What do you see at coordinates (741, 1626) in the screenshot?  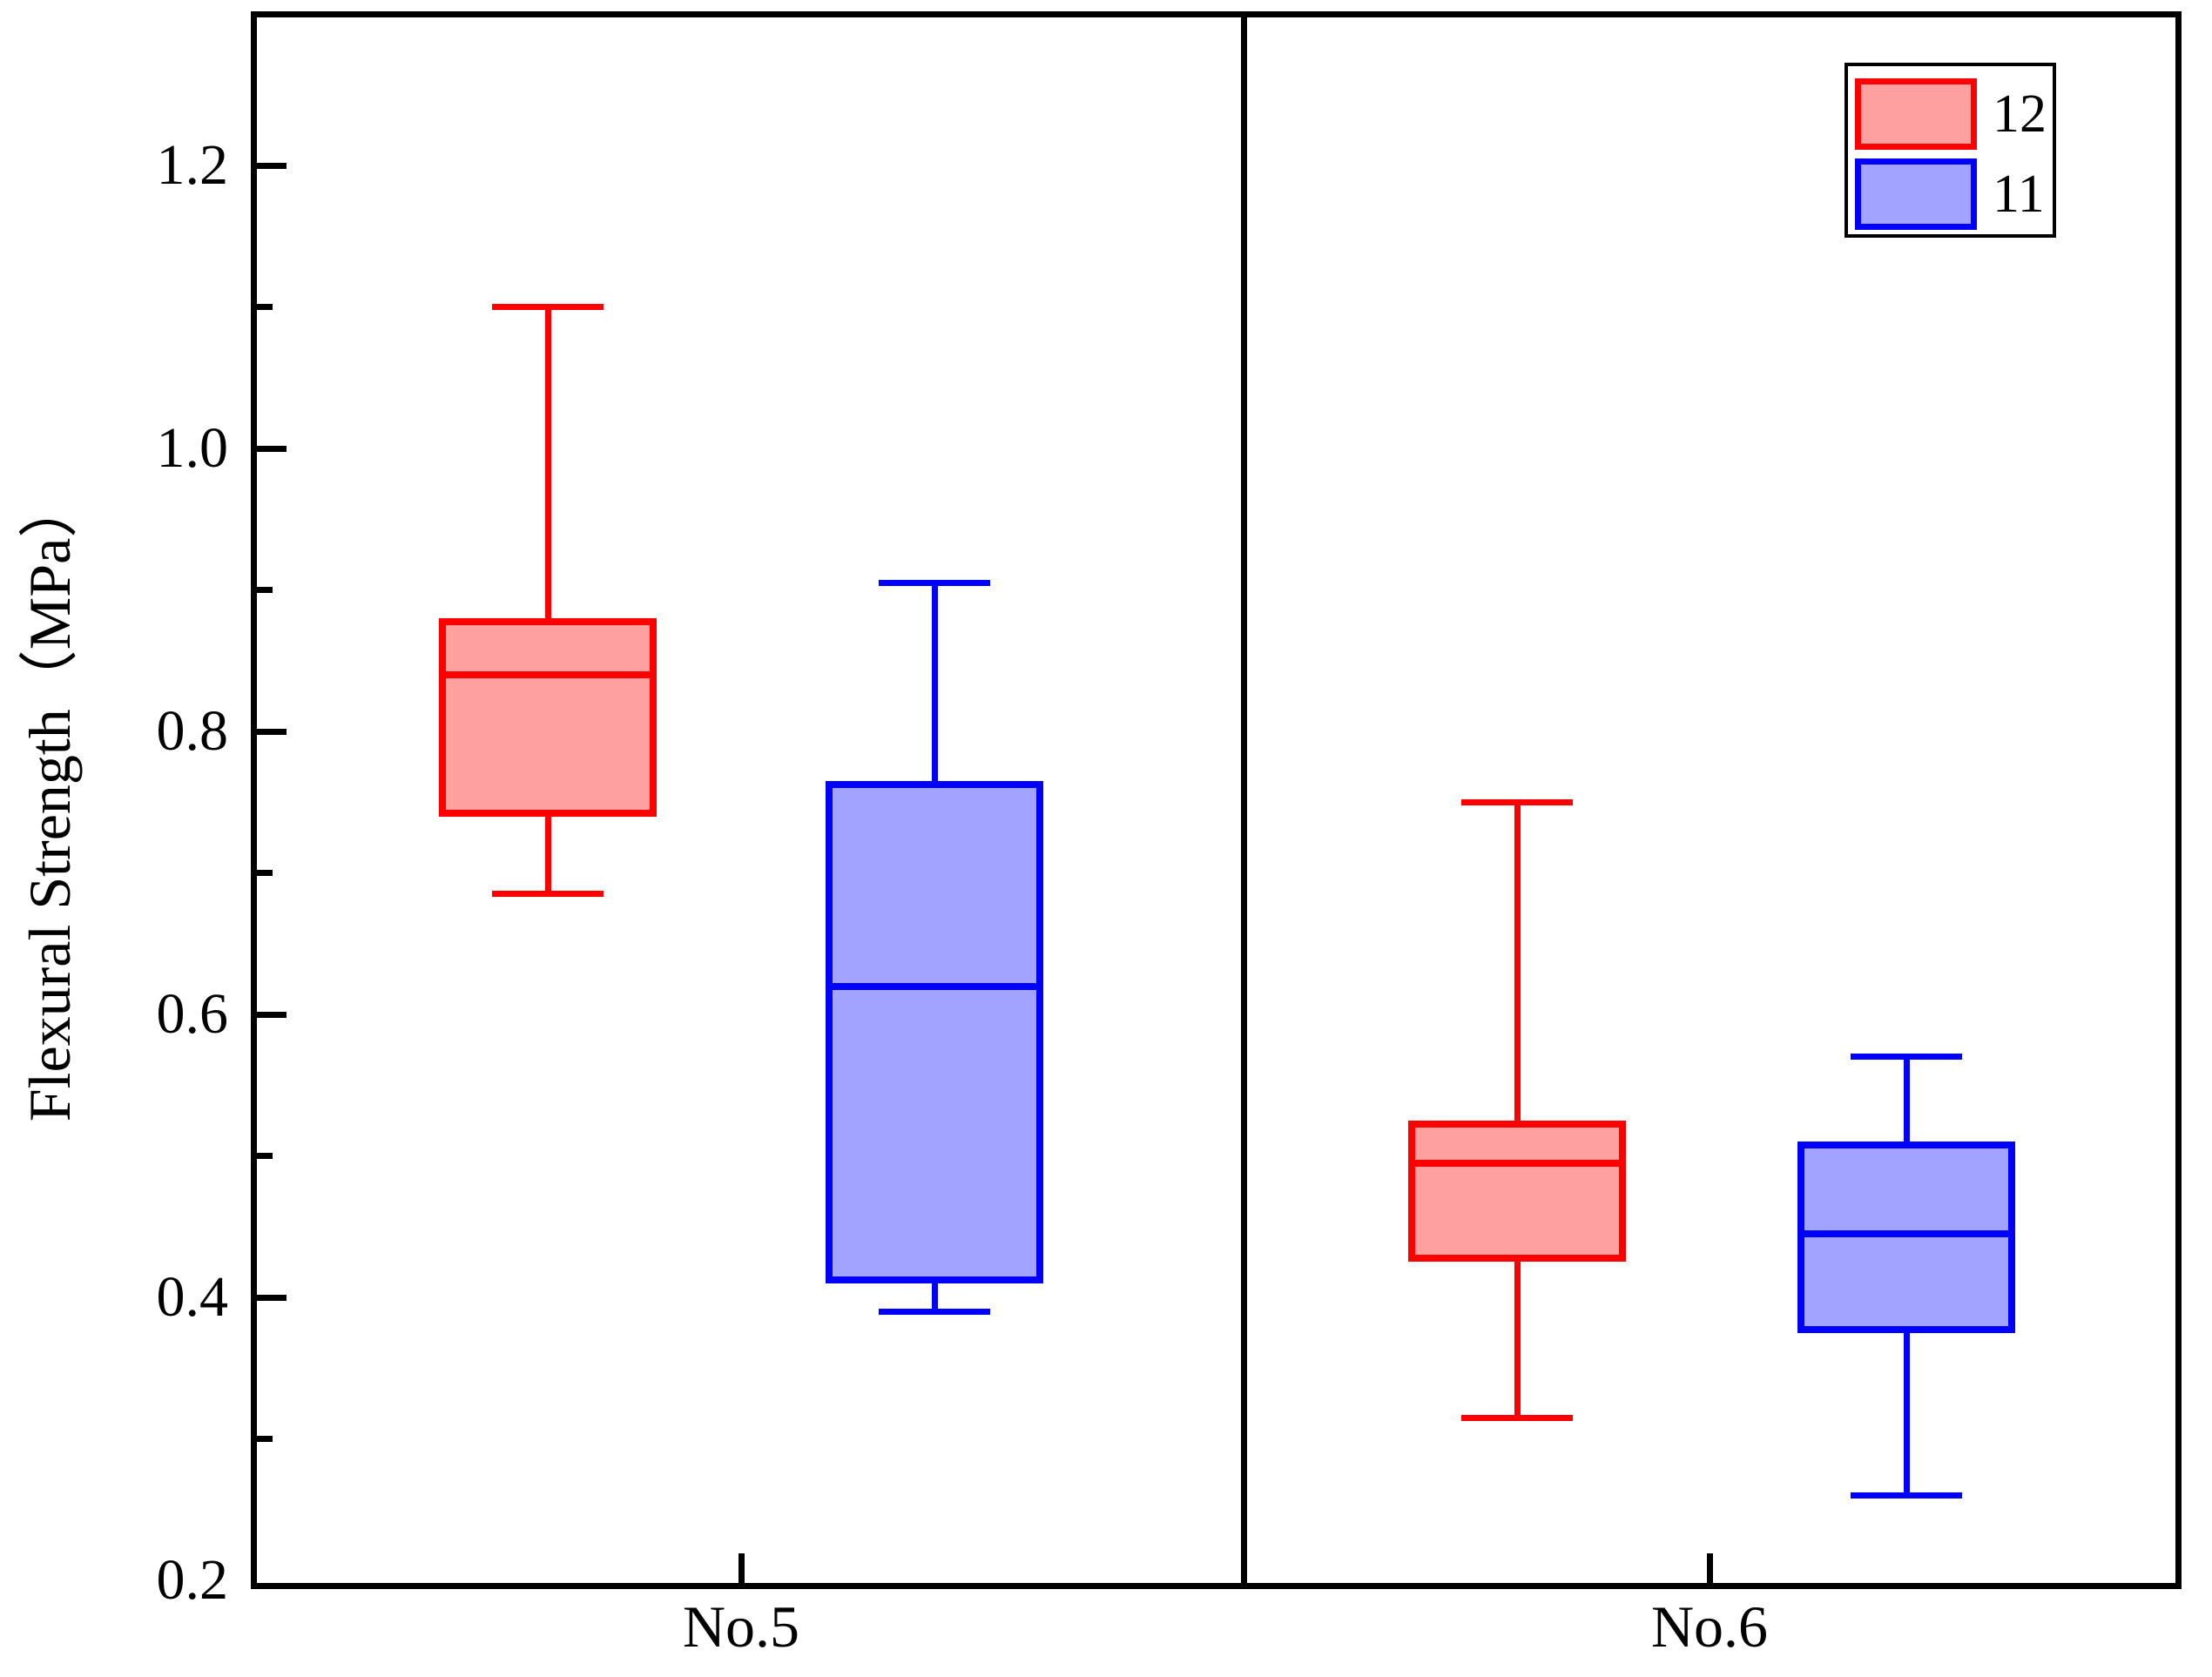 I see `x-group-label: No.5` at bounding box center [741, 1626].